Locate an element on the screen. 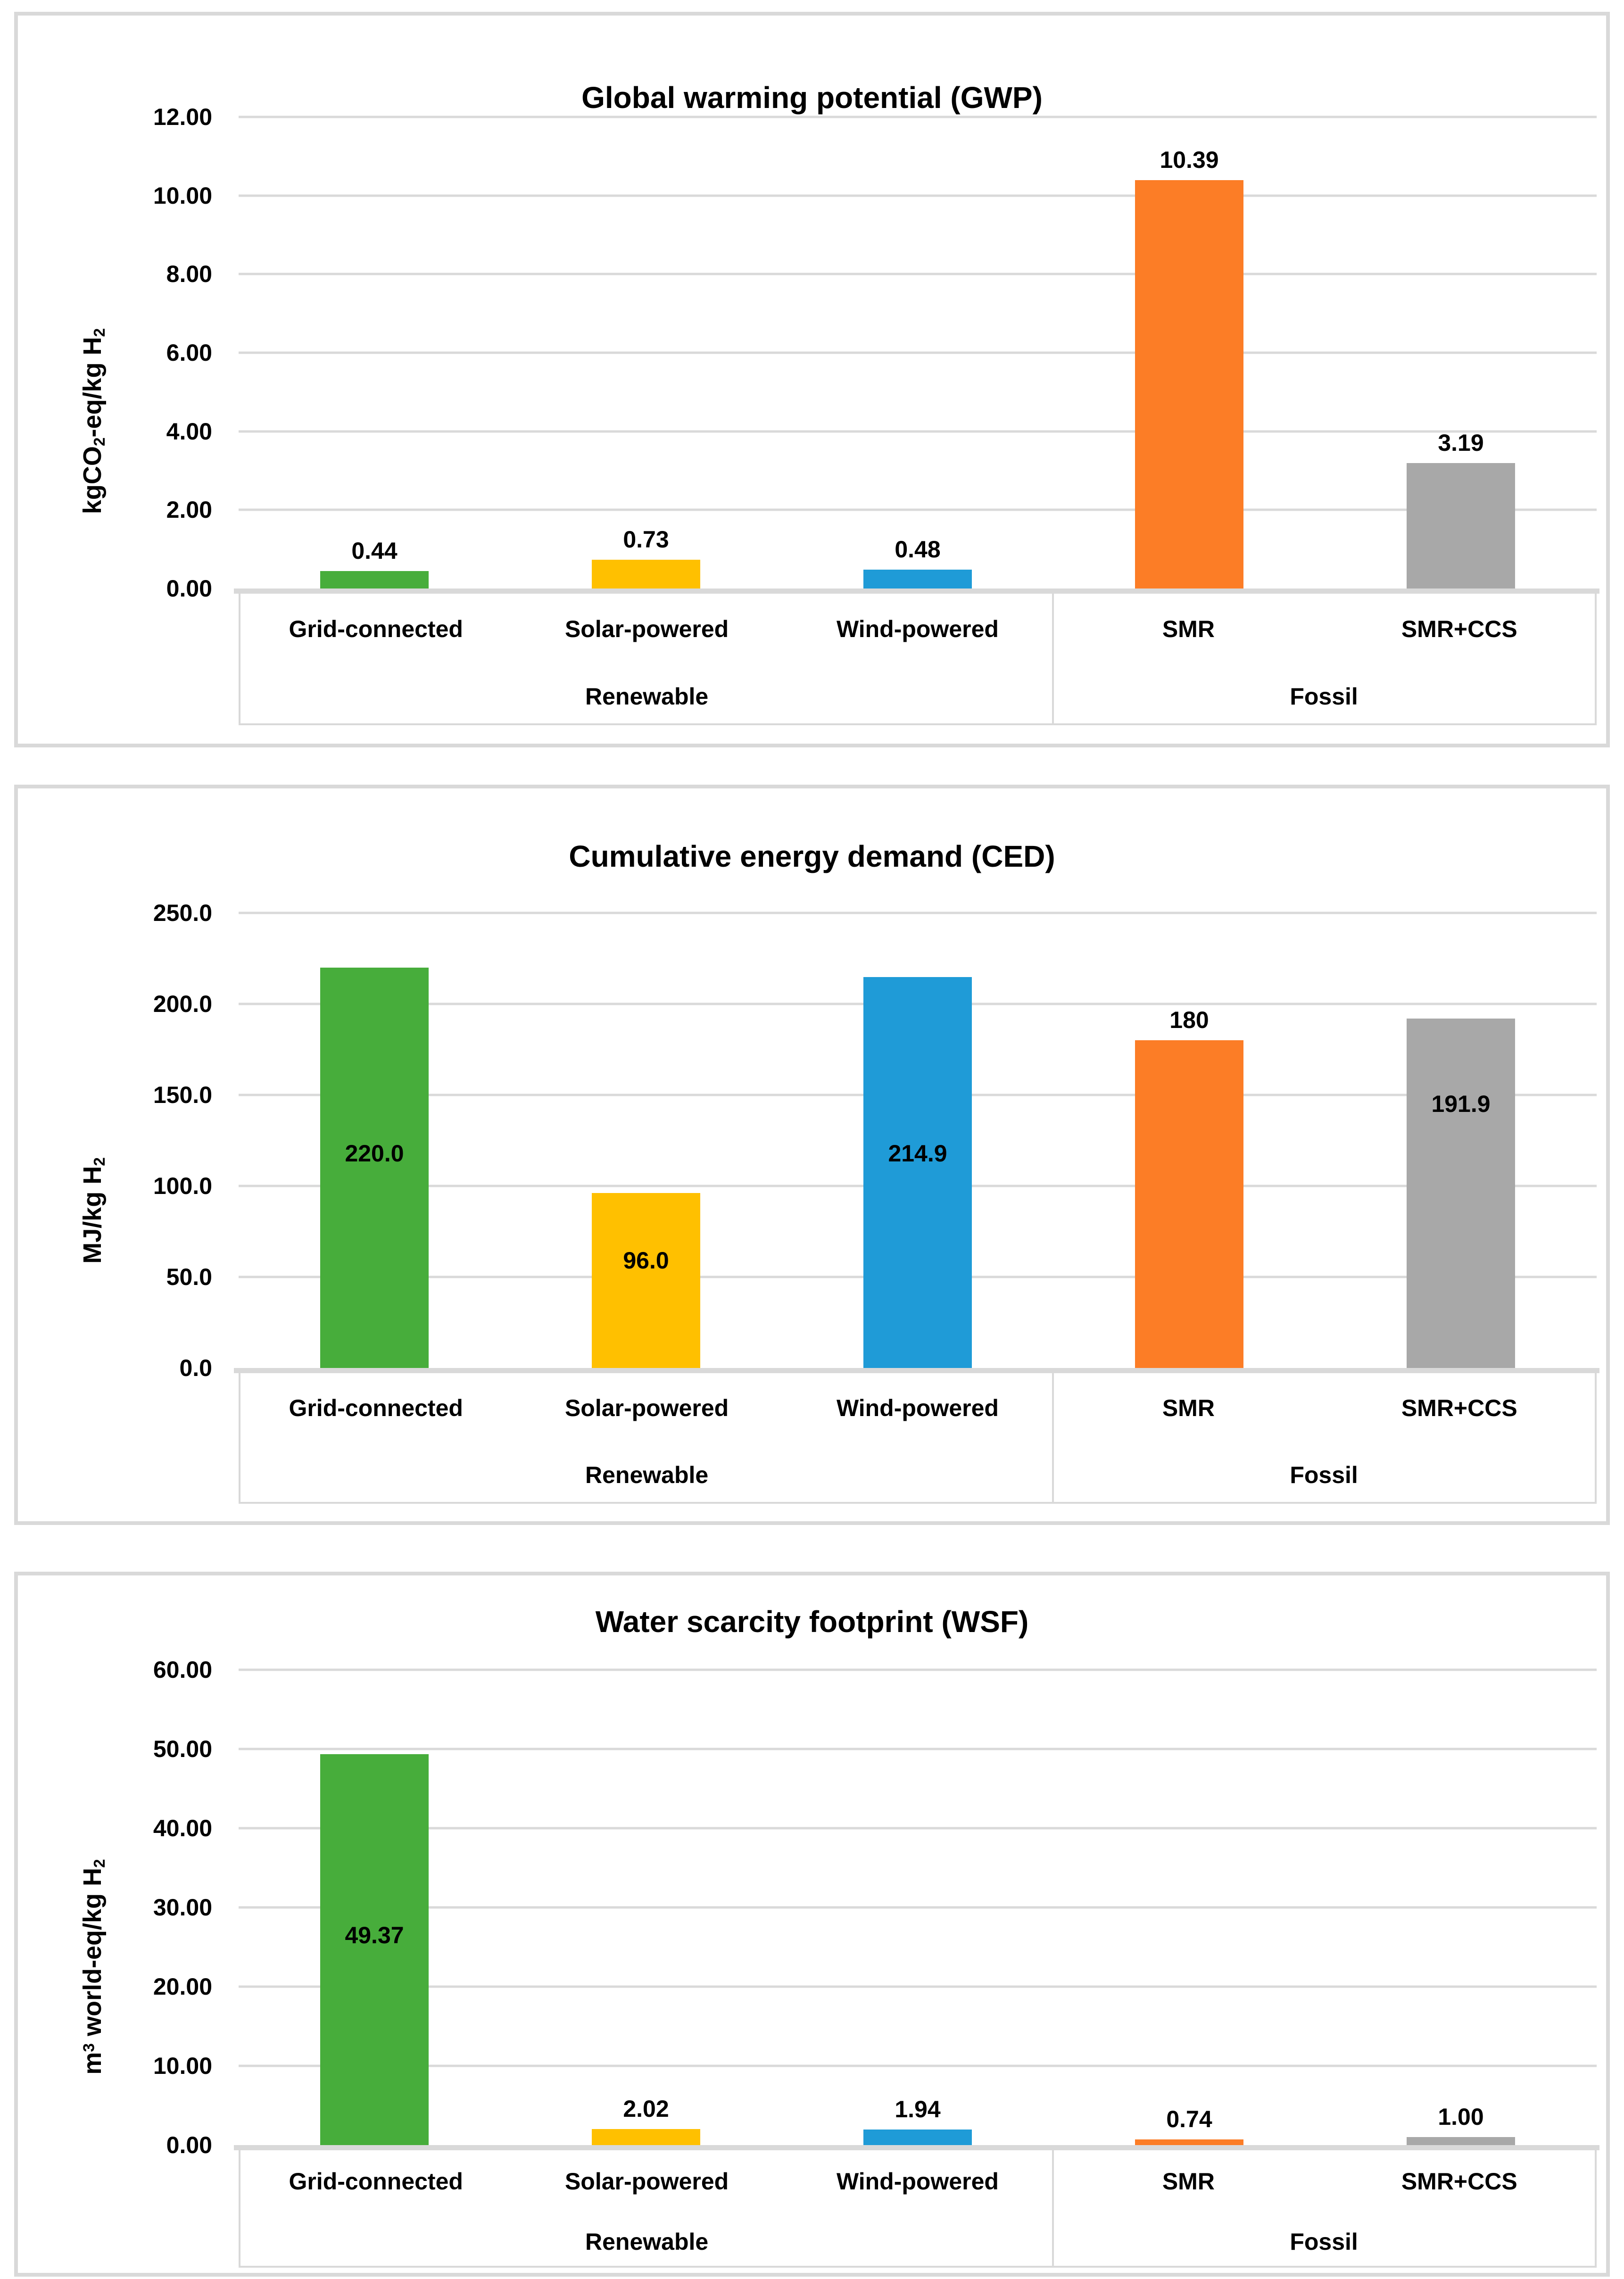 The image size is (1624, 2279). y-tick-label: 40.00 is located at coordinates (182, 1828).